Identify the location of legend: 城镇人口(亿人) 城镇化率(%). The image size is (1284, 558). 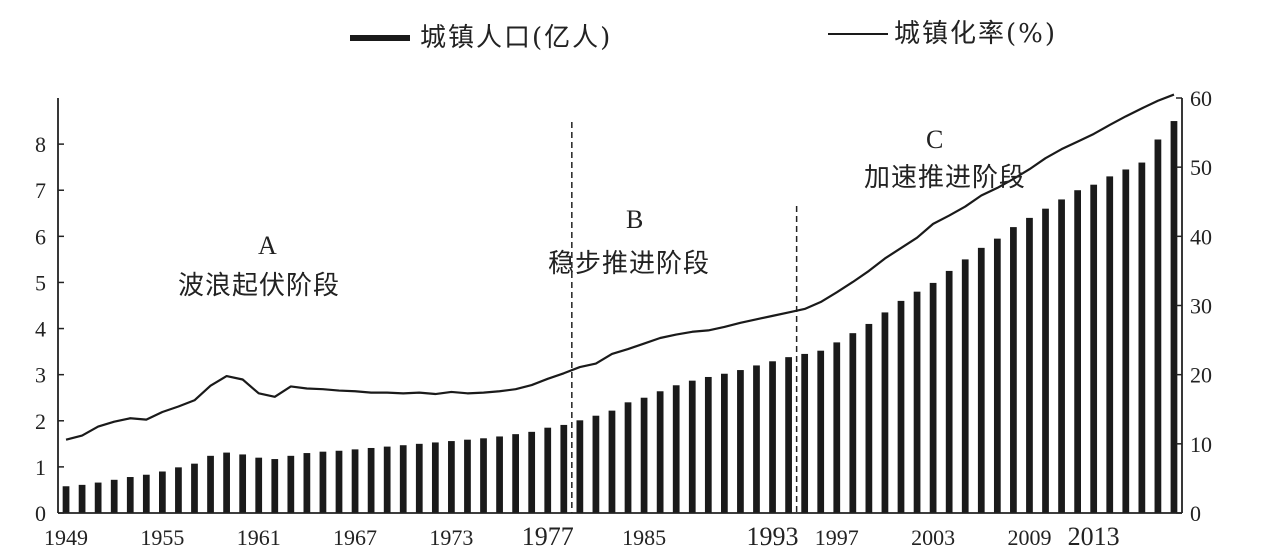
(703, 36).